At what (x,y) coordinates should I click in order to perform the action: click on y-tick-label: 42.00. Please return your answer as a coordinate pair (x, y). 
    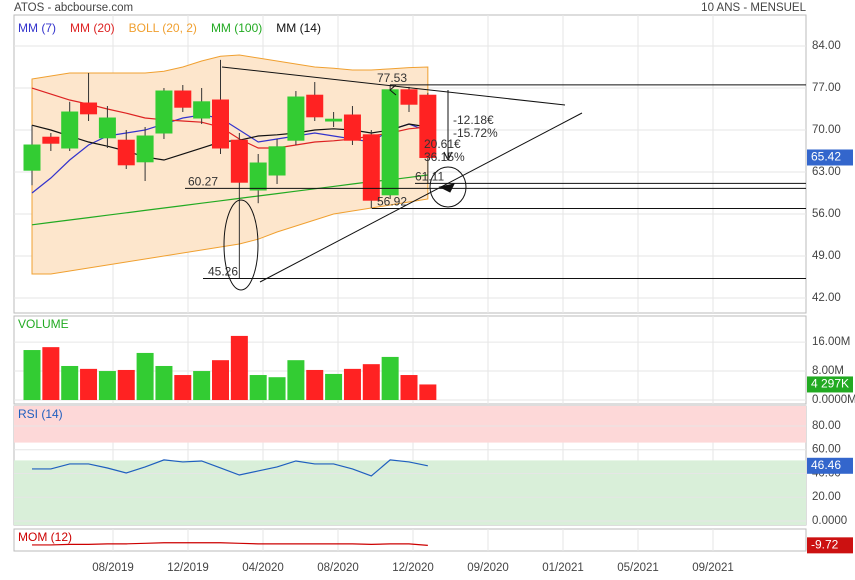
    Looking at the image, I should click on (826, 298).